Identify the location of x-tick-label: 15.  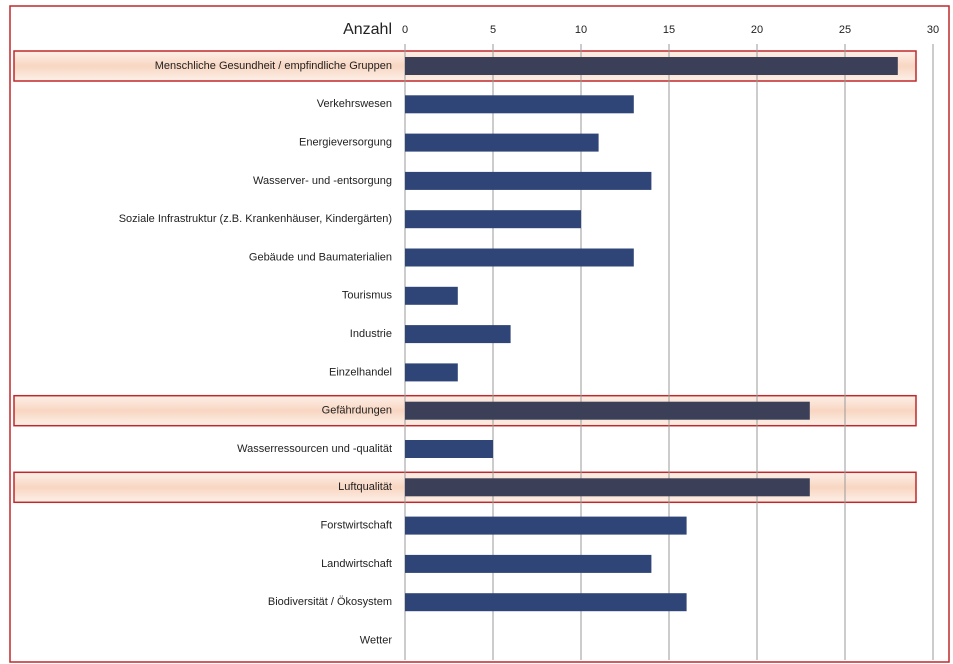
(669, 30).